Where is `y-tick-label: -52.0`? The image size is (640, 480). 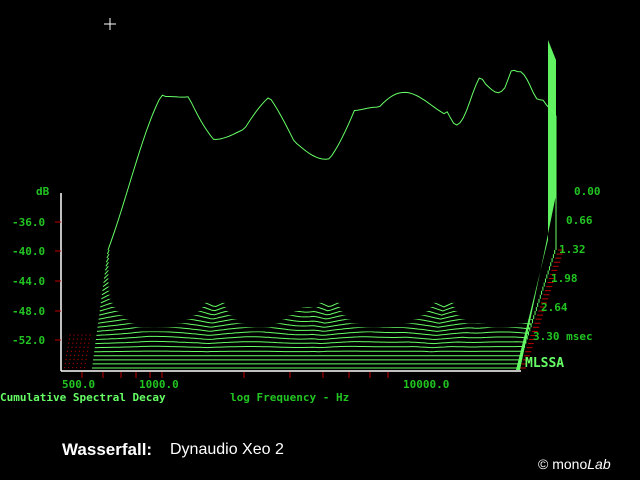
y-tick-label: -52.0 is located at coordinates (29, 340).